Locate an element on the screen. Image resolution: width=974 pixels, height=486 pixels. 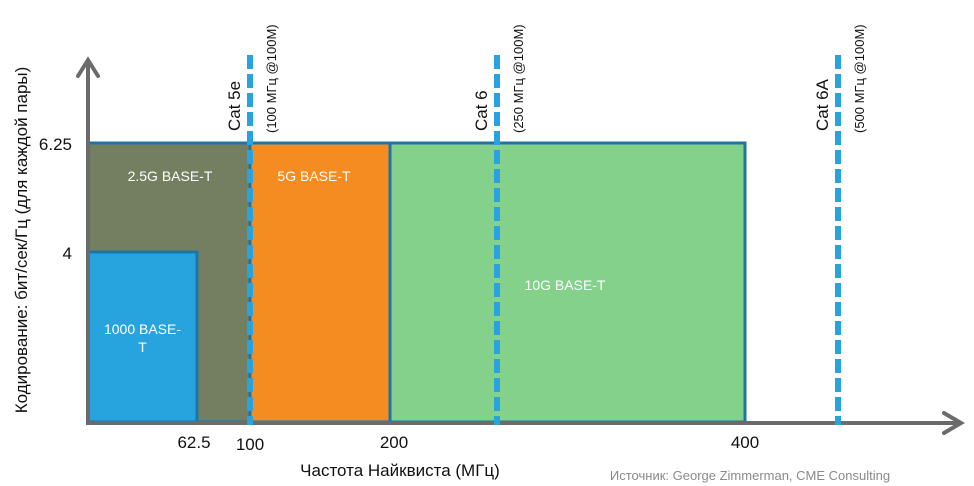
region-1000-base-t: 1000 BASE-T is located at coordinates (142, 337).